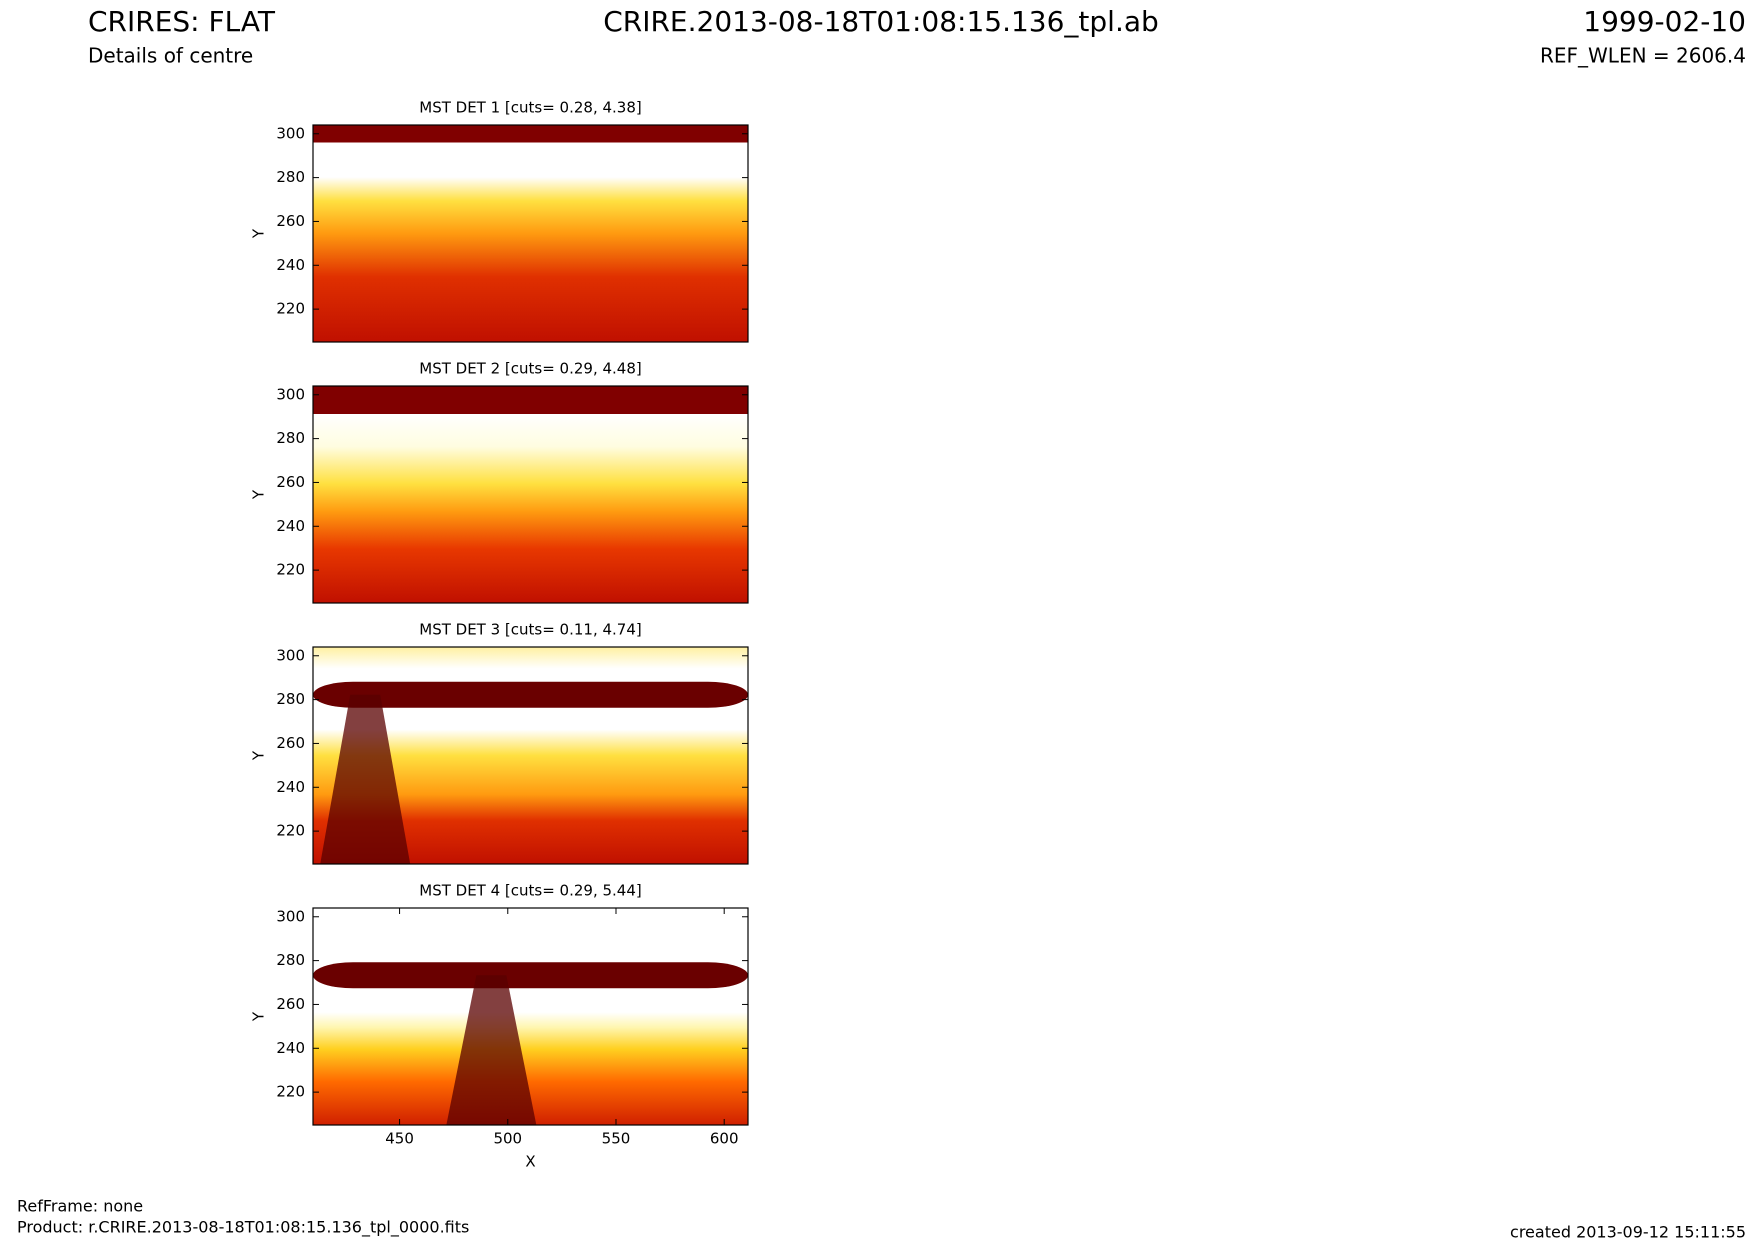 Image resolution: width=1755 pixels, height=1245 pixels. I want to click on header-file: CRIRE.2013-08-18T01:08:15.136_tpl.ab, so click(881, 21).